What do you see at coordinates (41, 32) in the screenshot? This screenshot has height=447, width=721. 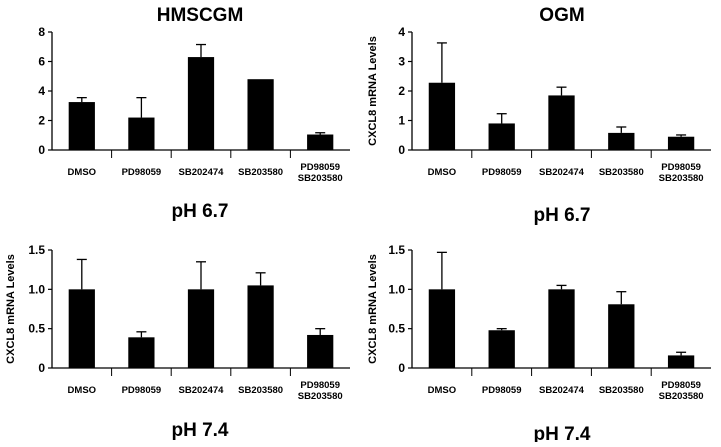 I see `y-tick-label: 8` at bounding box center [41, 32].